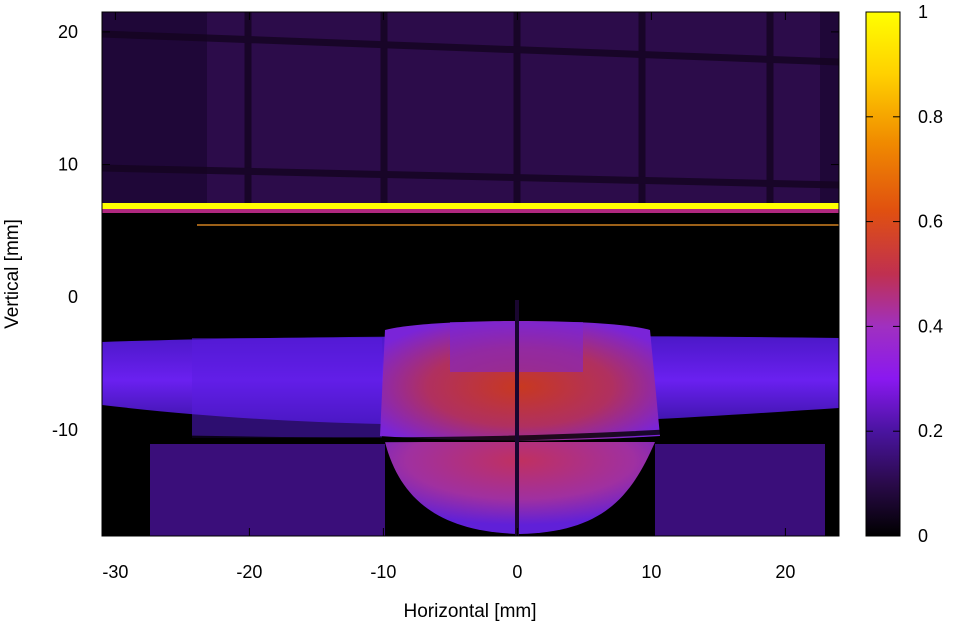 The width and height of the screenshot is (953, 625). Describe the element at coordinates (930, 117) in the screenshot. I see `colorbar-tick-label: 0.8` at that location.